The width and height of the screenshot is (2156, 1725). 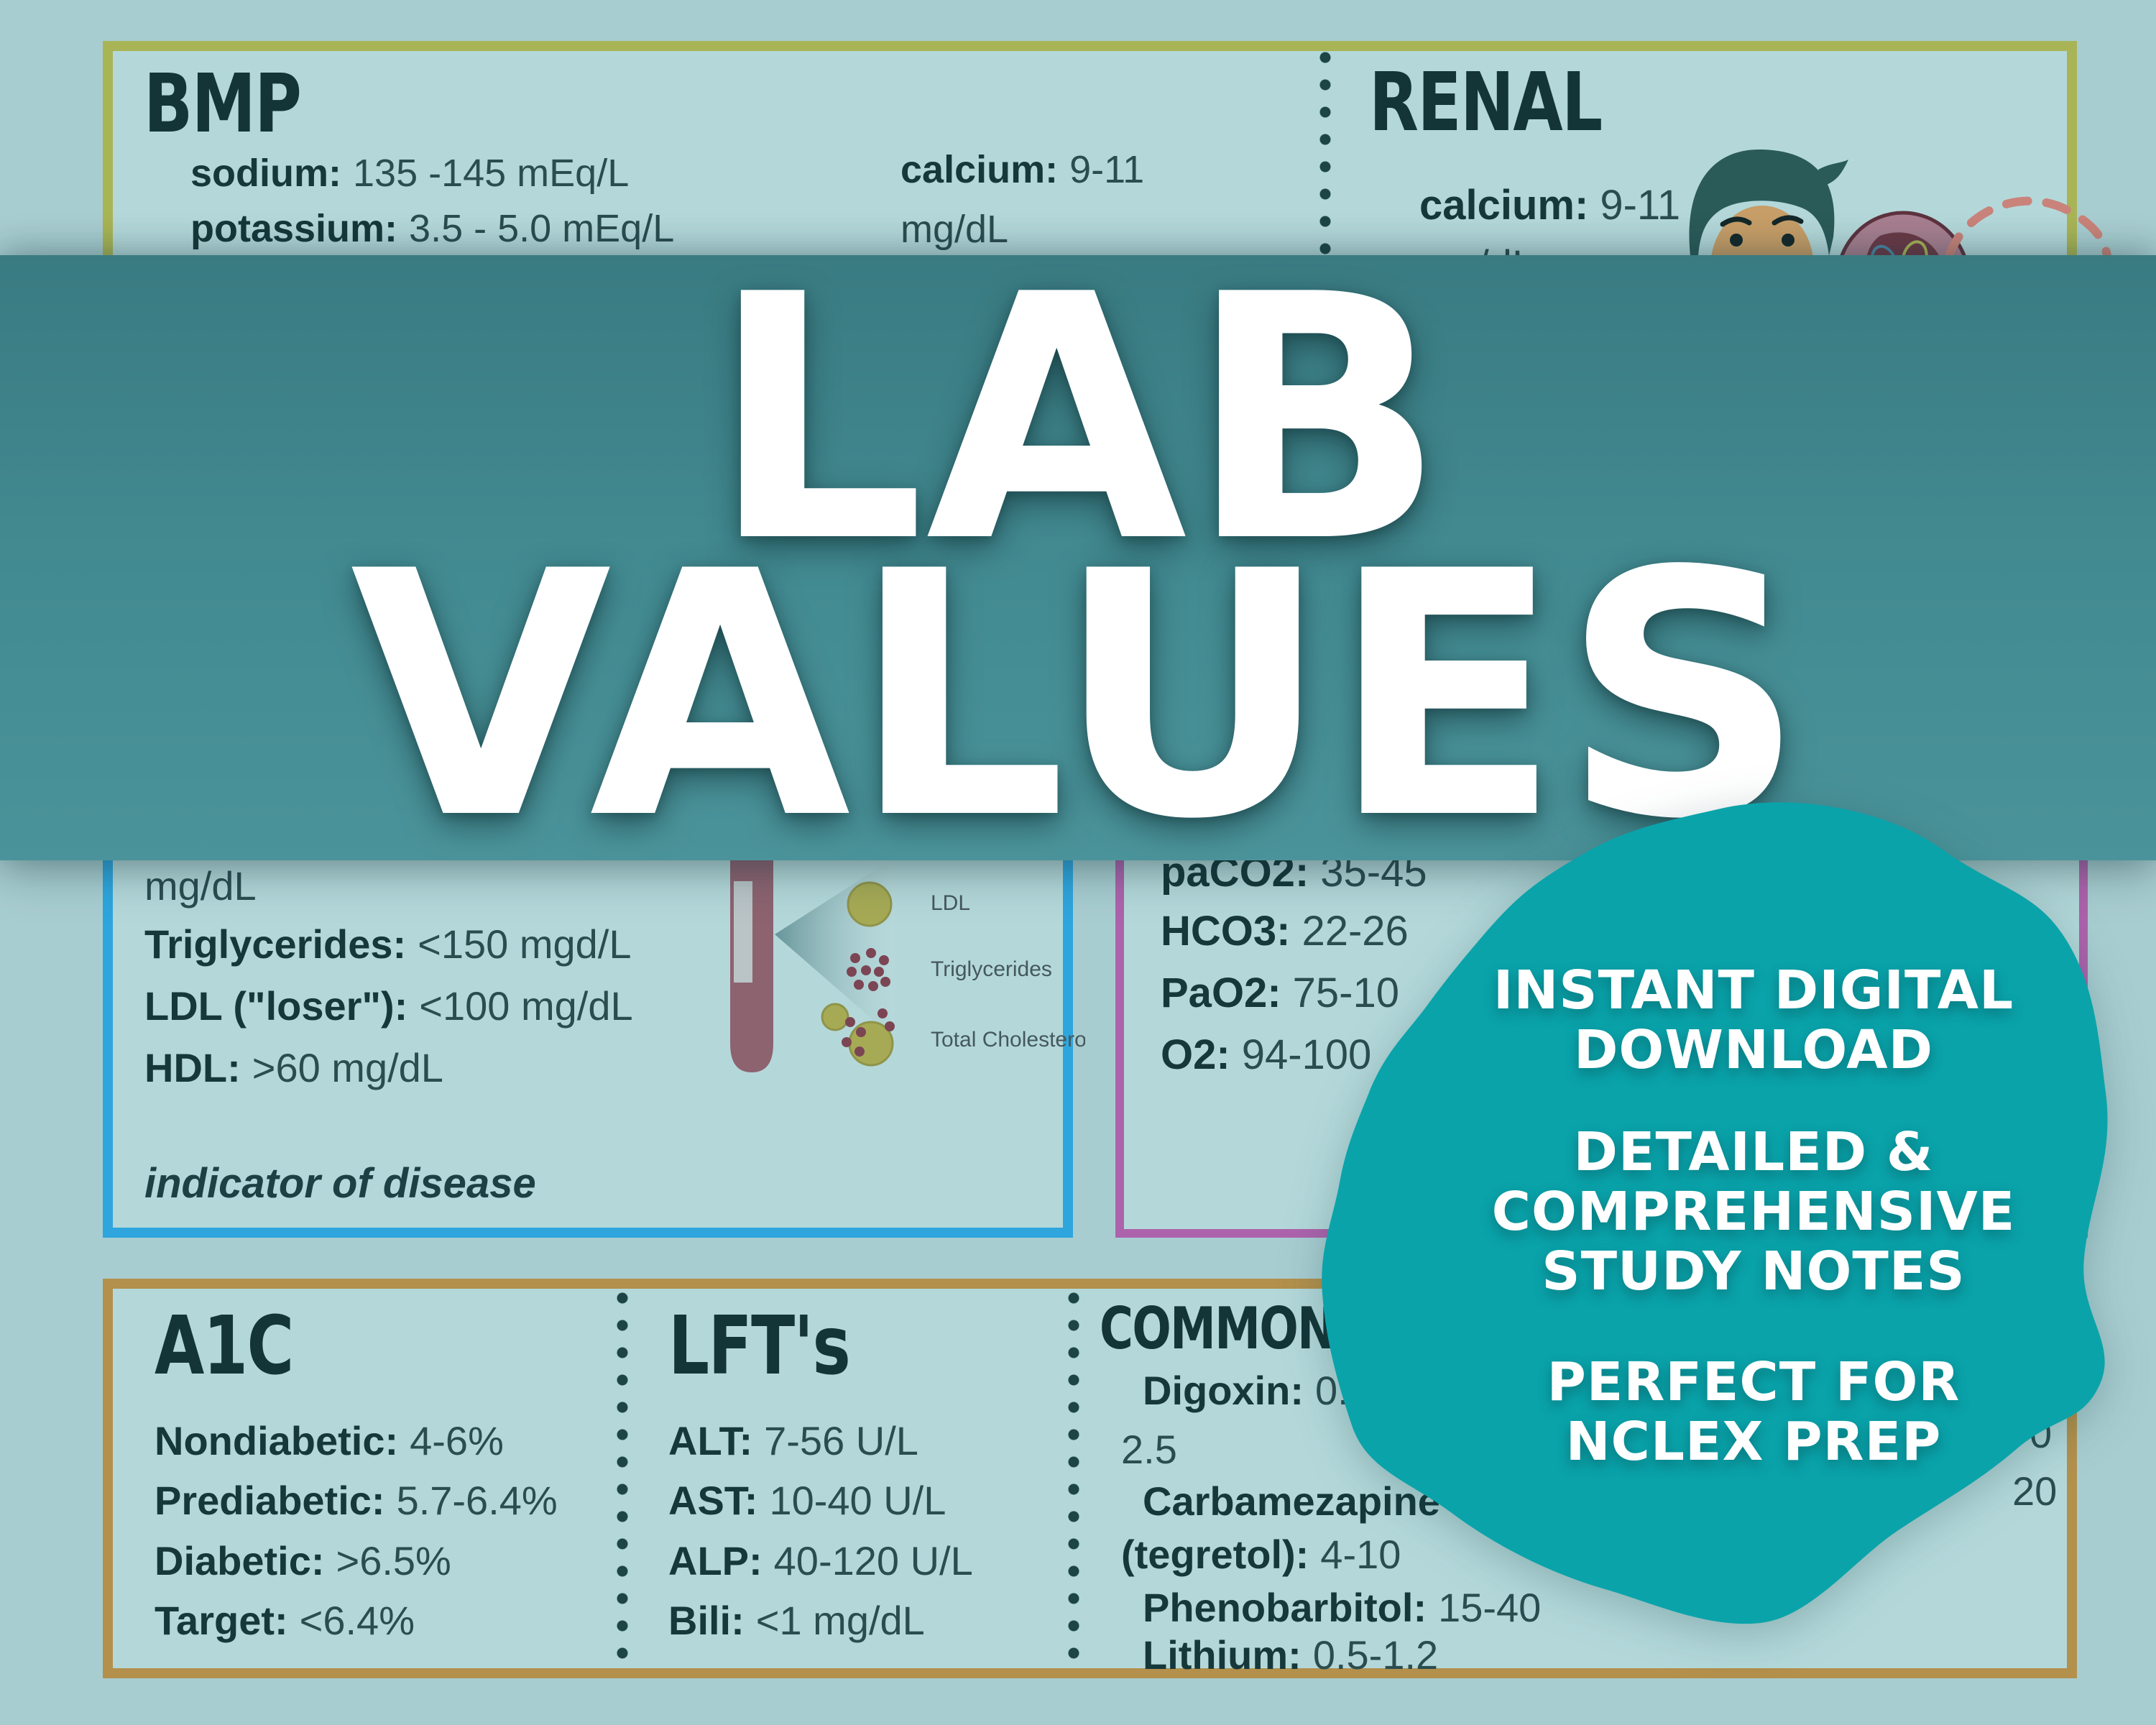 I want to click on lft-drugs-divider, so click(x=1073, y=1479).